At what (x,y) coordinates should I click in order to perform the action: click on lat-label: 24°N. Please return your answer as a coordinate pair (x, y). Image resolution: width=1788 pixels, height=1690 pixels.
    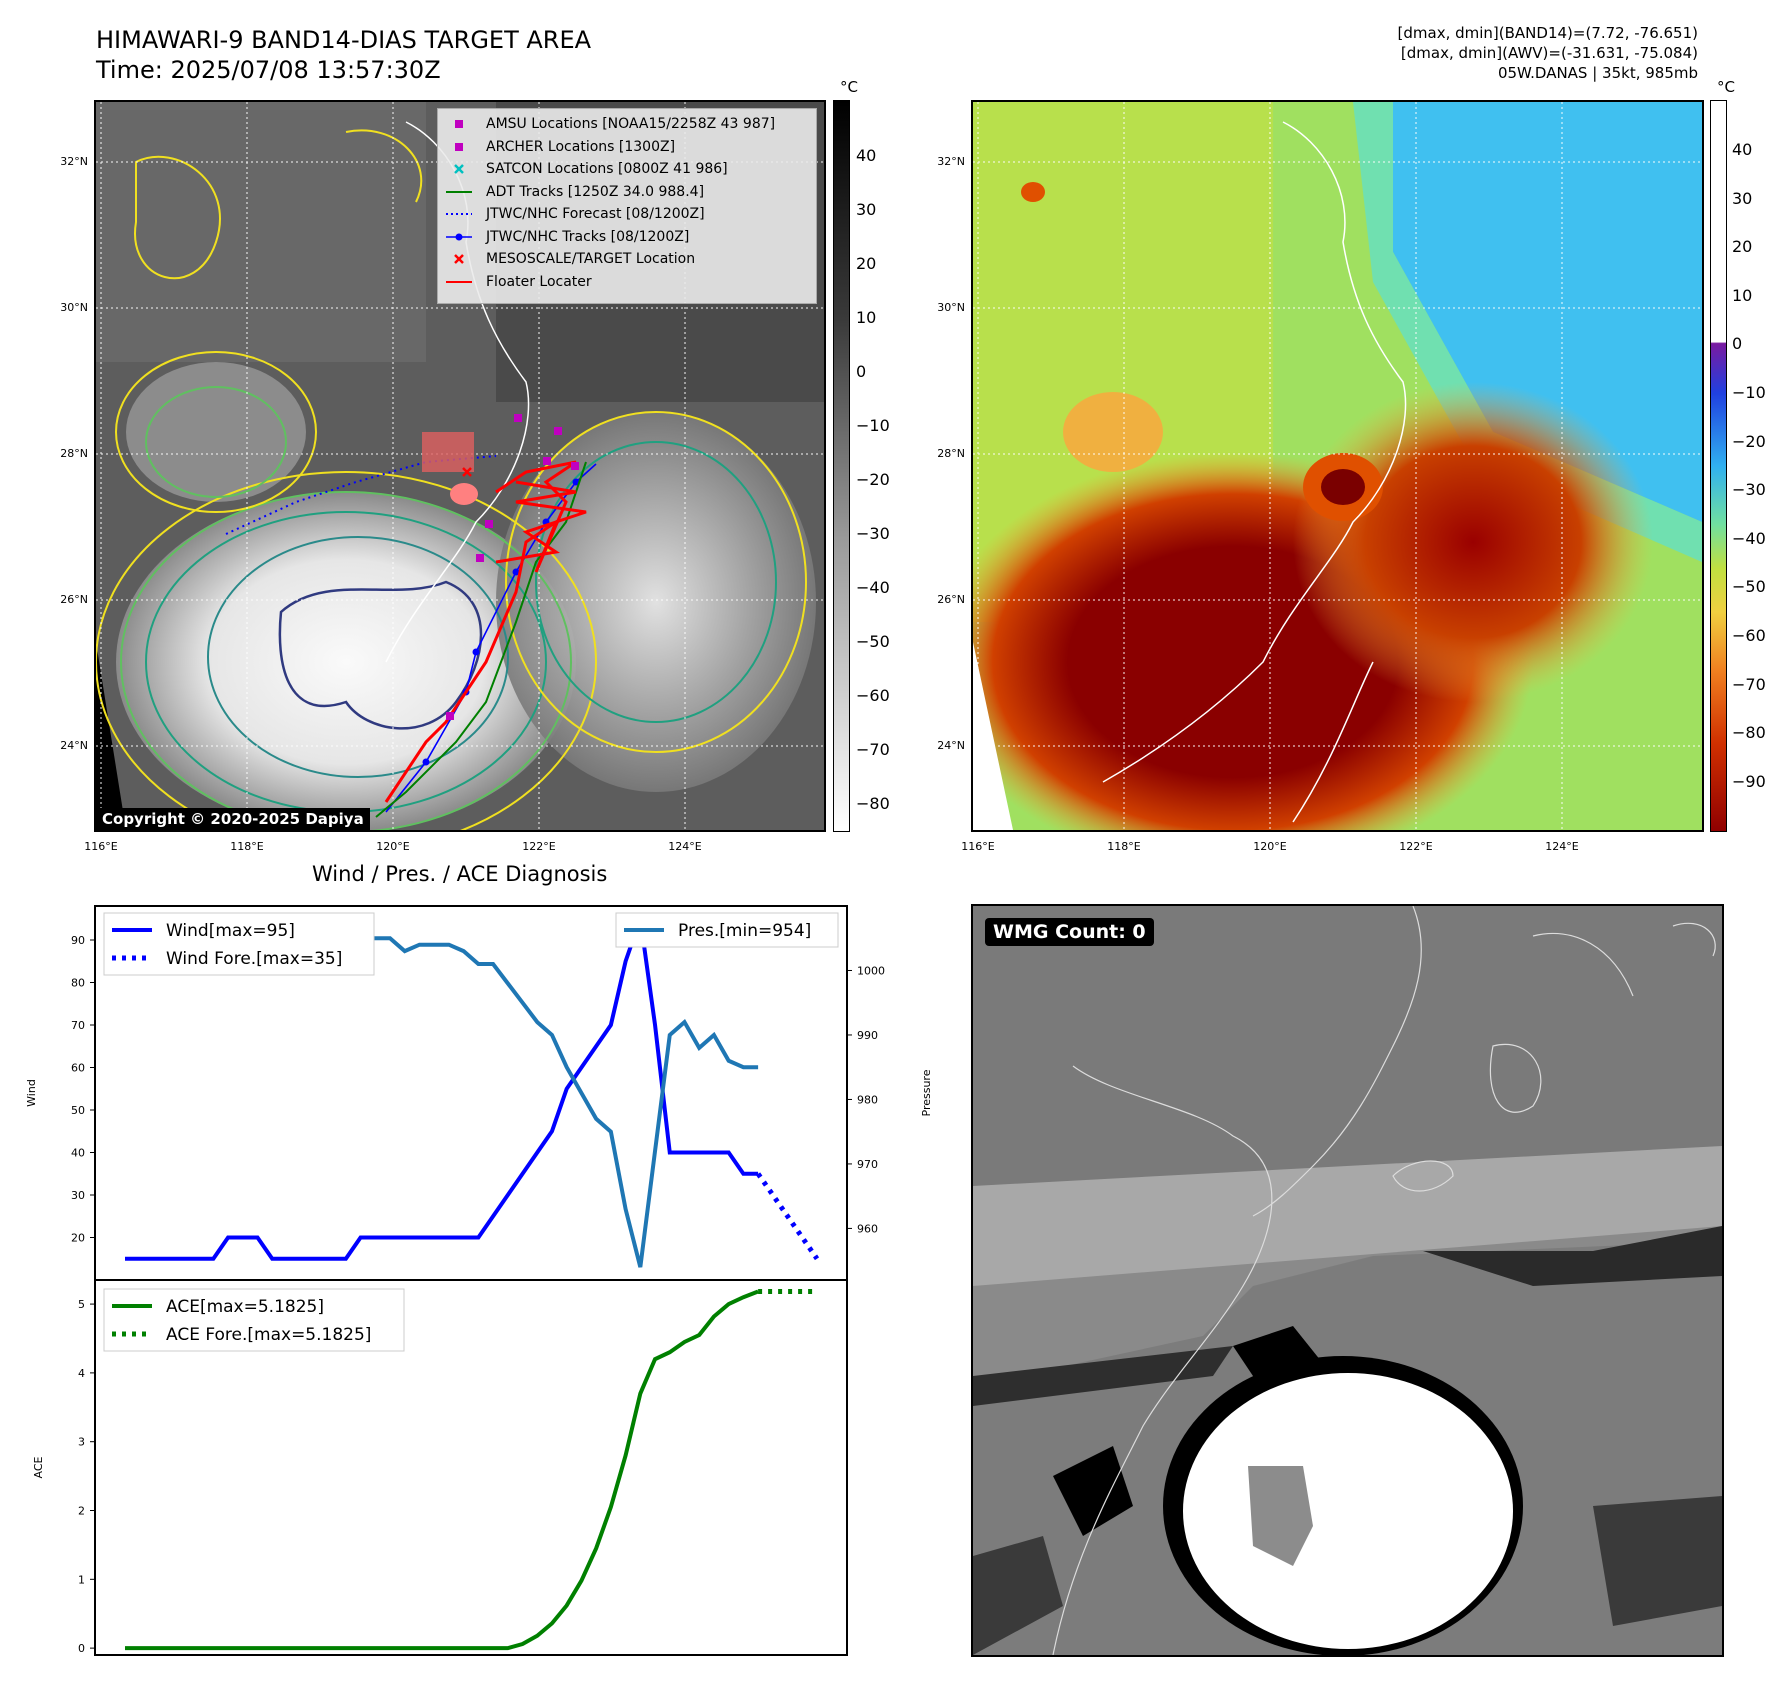
    Looking at the image, I should click on (74, 745).